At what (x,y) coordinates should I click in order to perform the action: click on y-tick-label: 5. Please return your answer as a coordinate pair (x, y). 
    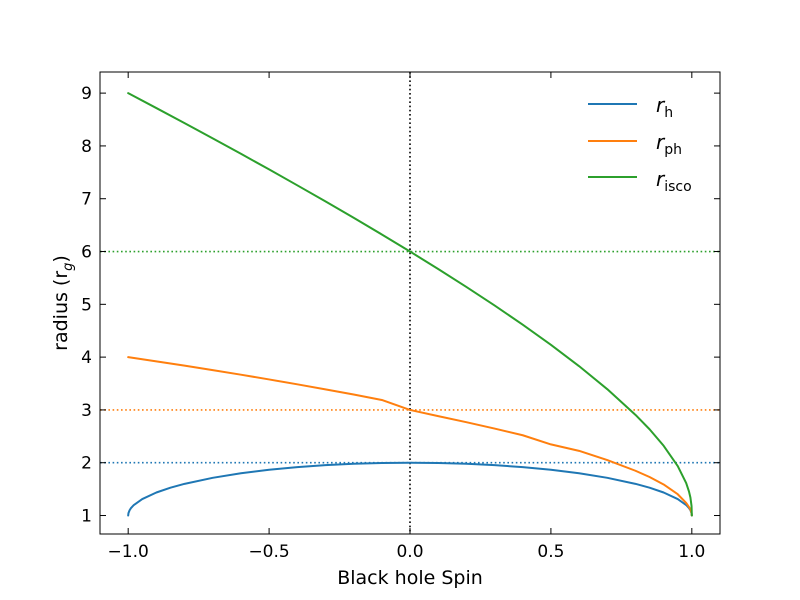
    Looking at the image, I should click on (86, 305).